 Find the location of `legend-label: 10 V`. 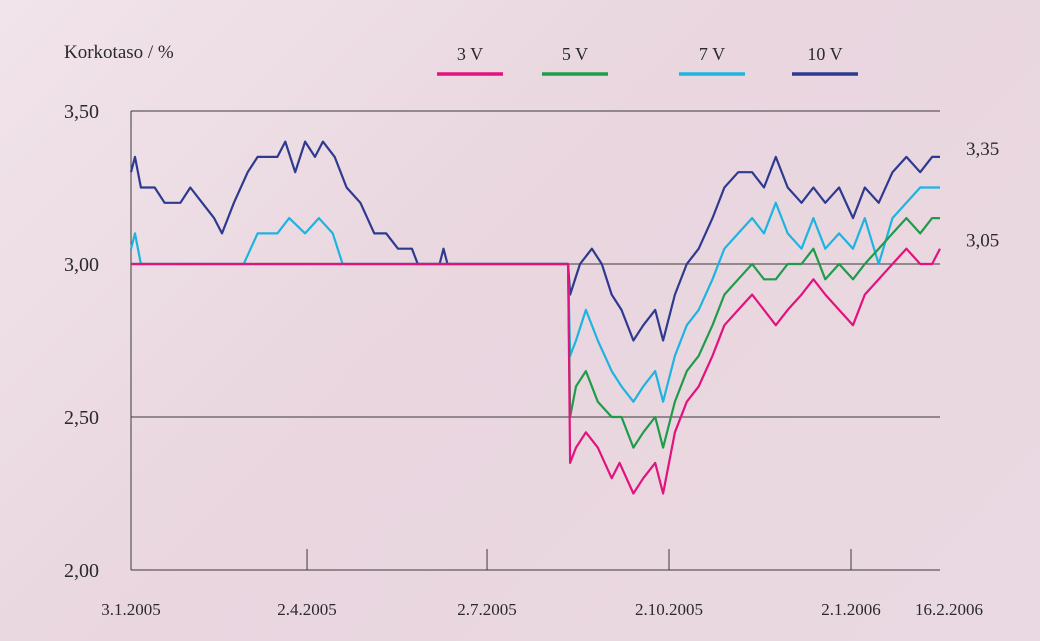

legend-label: 10 V is located at coordinates (824, 54).